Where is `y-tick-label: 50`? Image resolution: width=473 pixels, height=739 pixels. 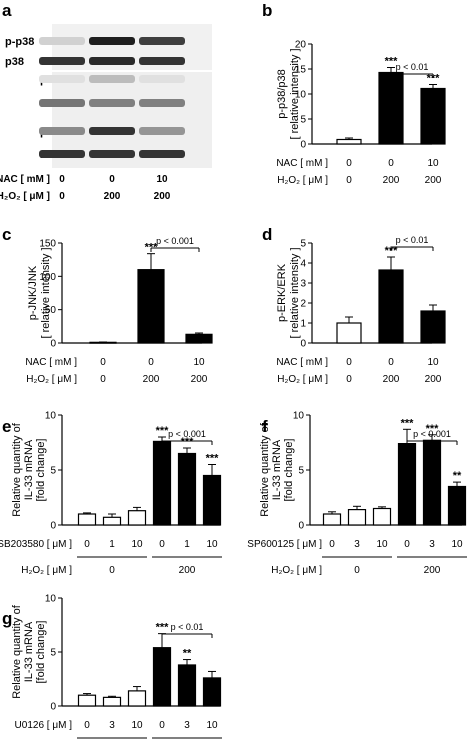 y-tick-label: 50 is located at coordinates (51, 310).